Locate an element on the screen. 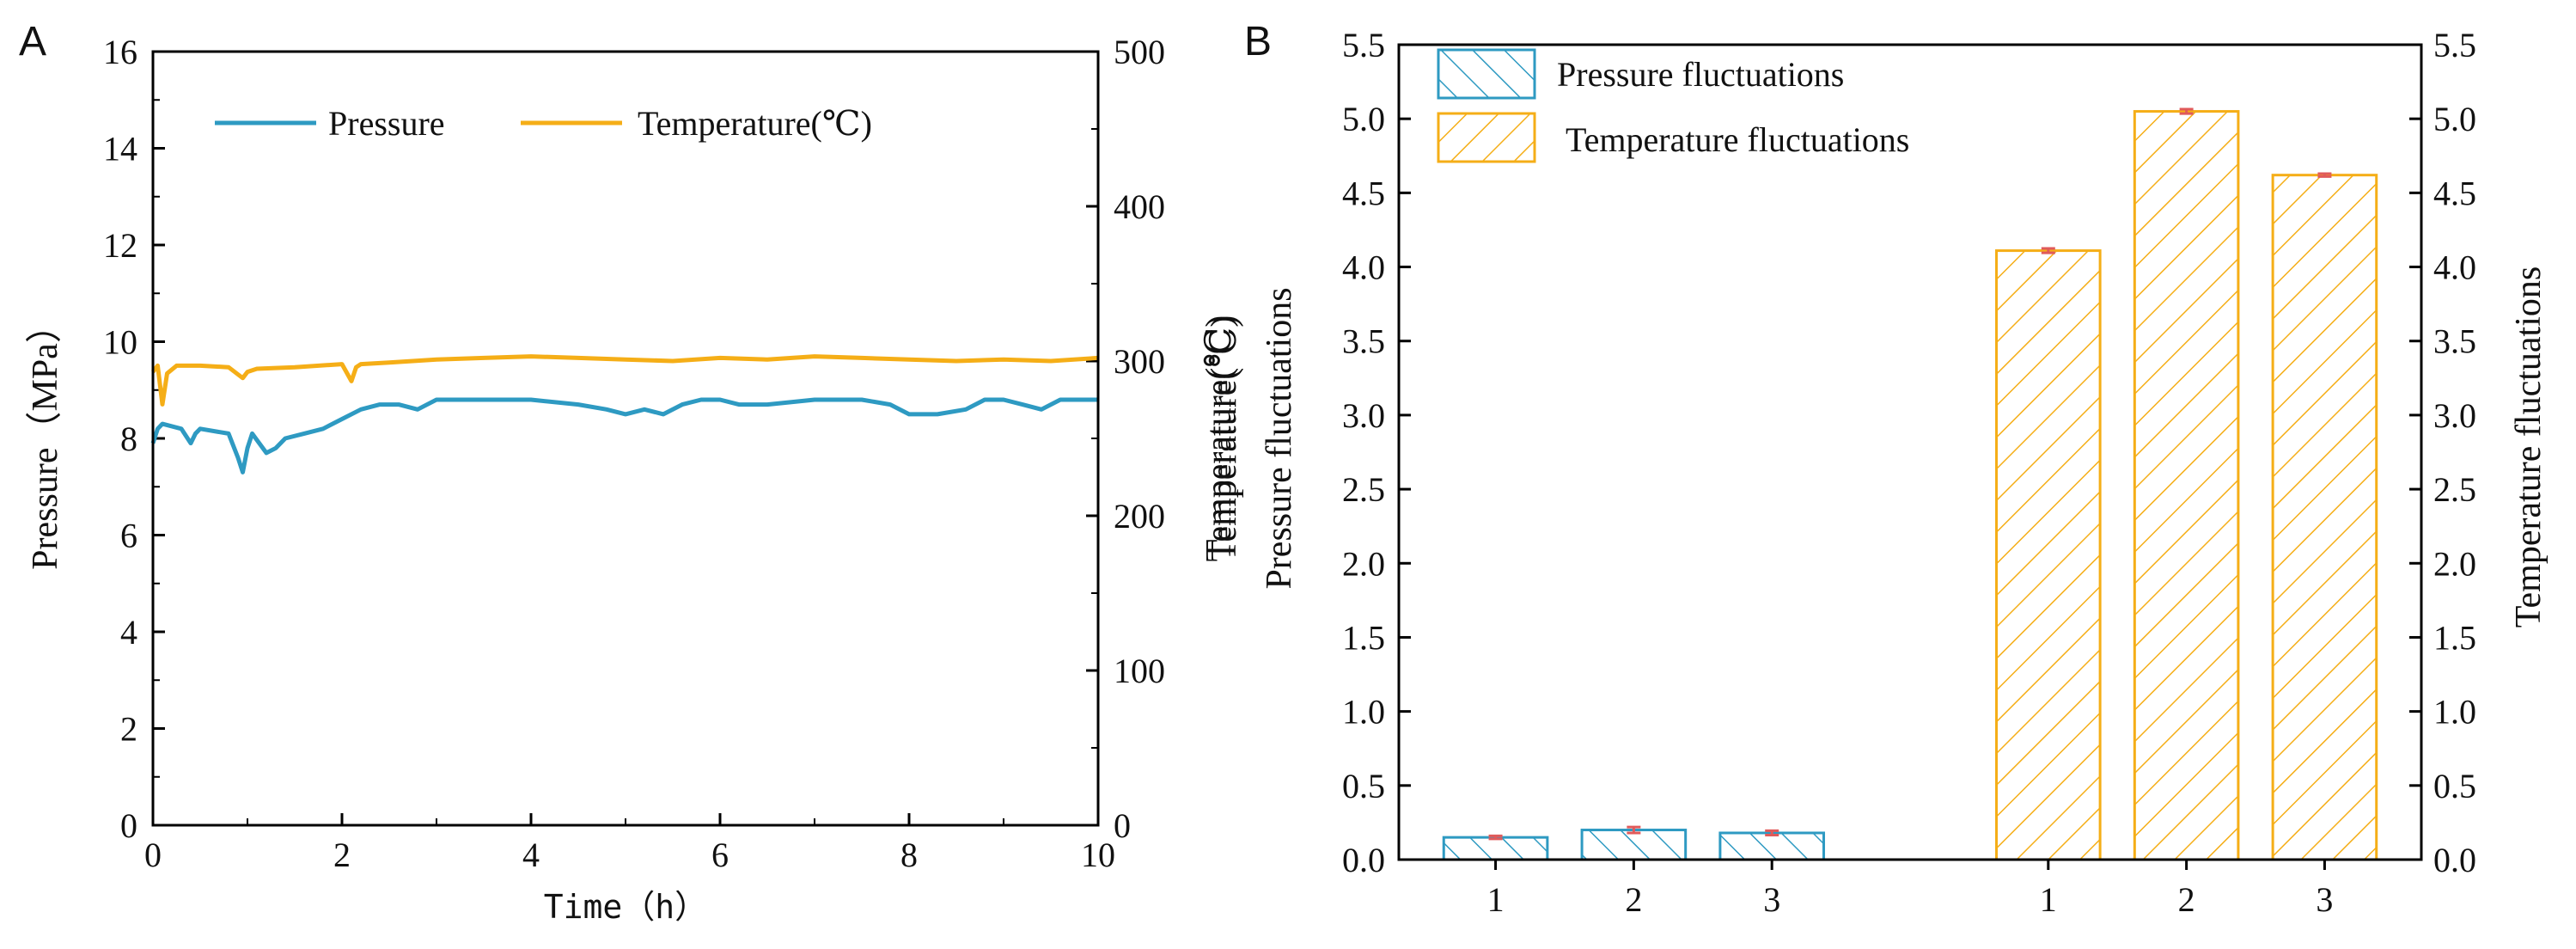 The height and width of the screenshot is (949, 2576). panel-b-label: B is located at coordinates (1258, 41).